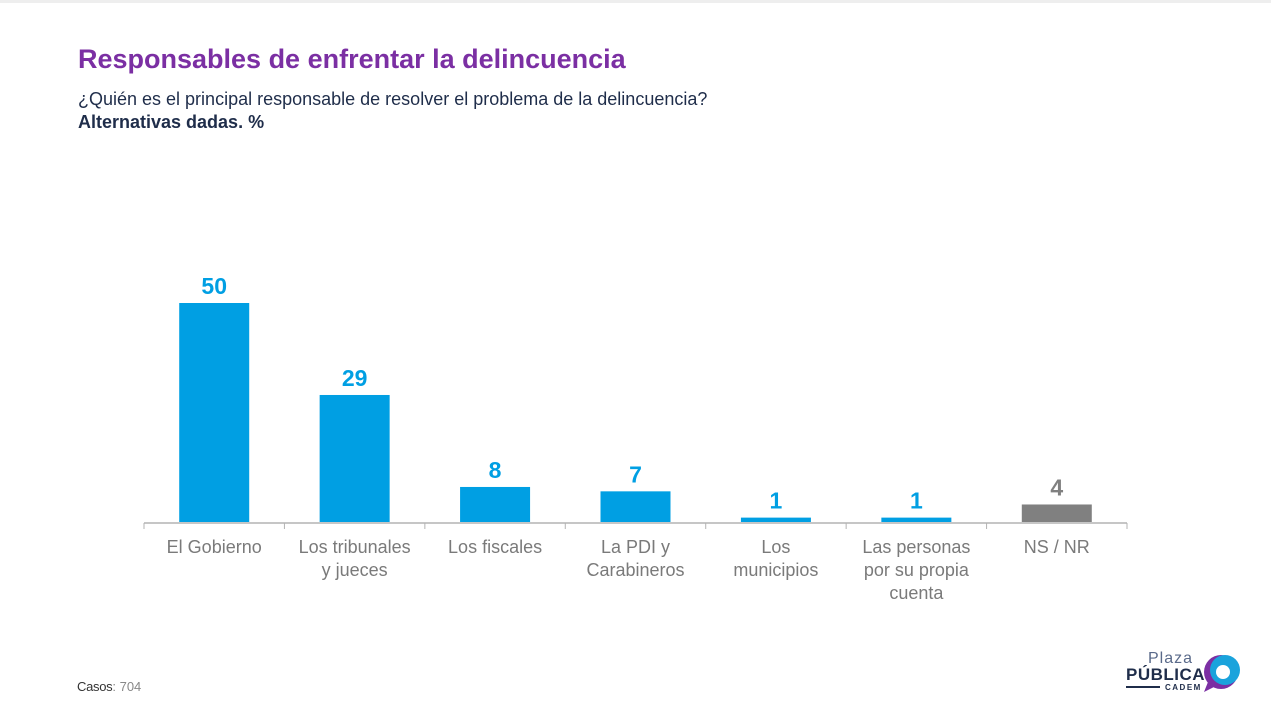 The height and width of the screenshot is (715, 1271). What do you see at coordinates (355, 547) in the screenshot?
I see `category-label: Los tribunales` at bounding box center [355, 547].